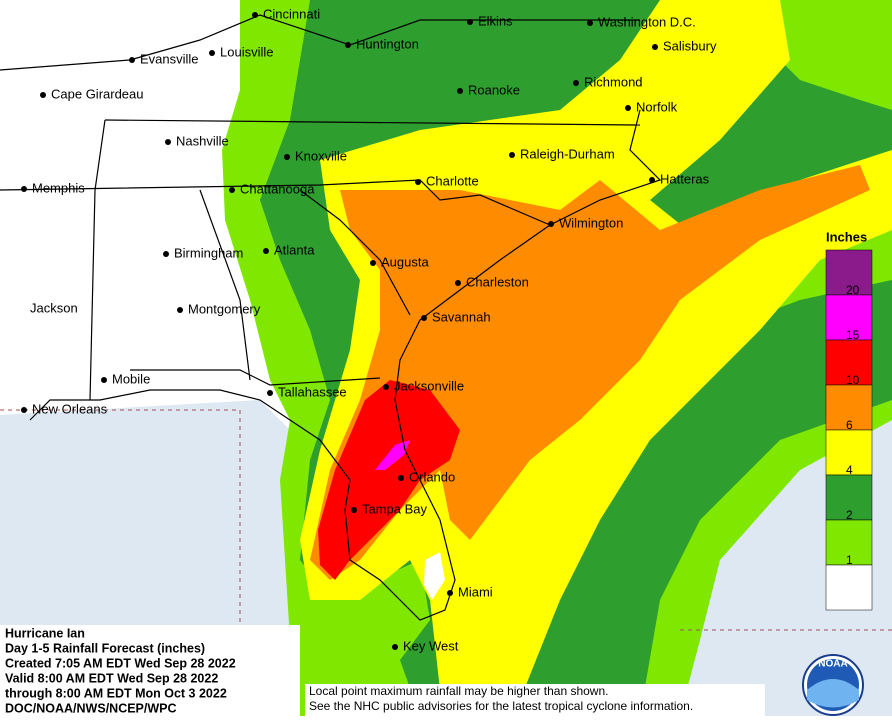 The image size is (892, 721). I want to click on city-label: Atlanta, so click(294, 249).